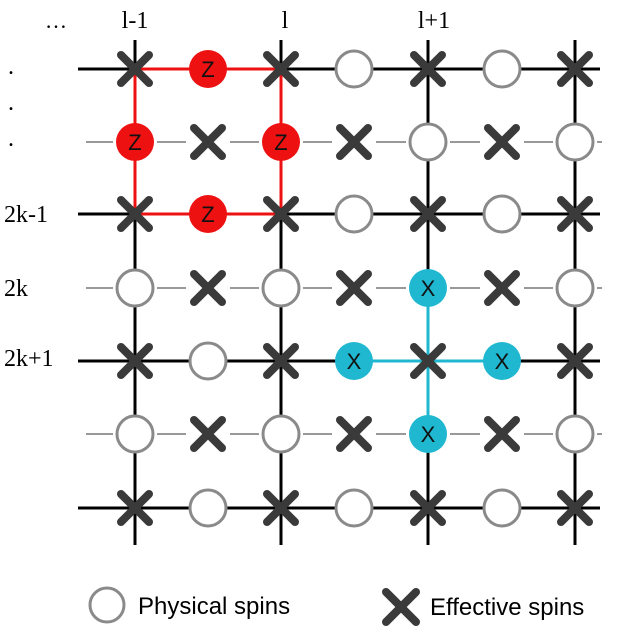 The image size is (624, 635). Describe the element at coordinates (107, 605) in the screenshot. I see `physical-spin-legend-icon` at that location.